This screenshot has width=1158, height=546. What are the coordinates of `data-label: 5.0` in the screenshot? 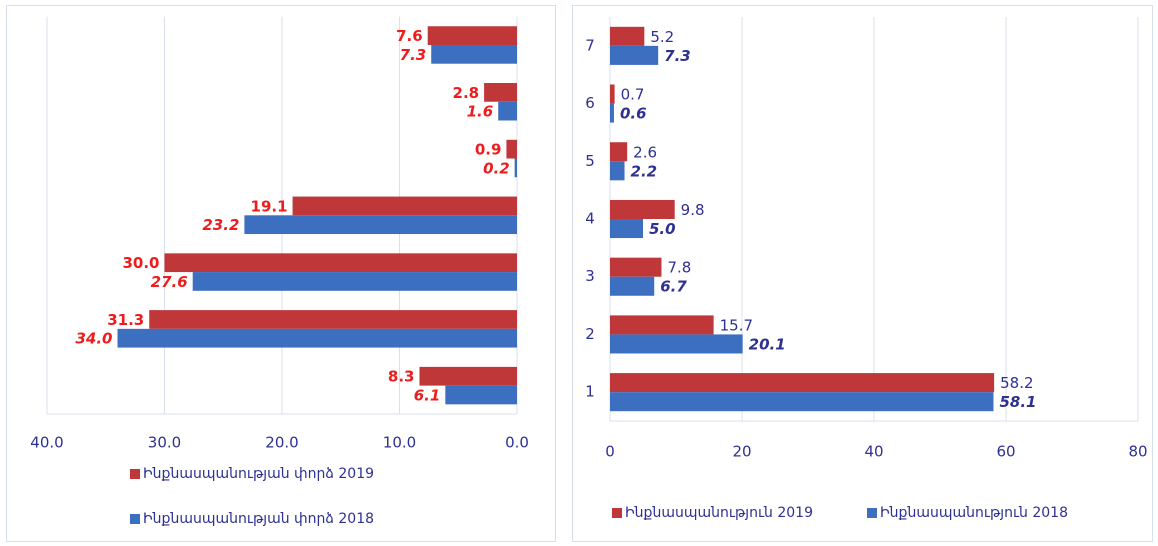 It's located at (662, 229).